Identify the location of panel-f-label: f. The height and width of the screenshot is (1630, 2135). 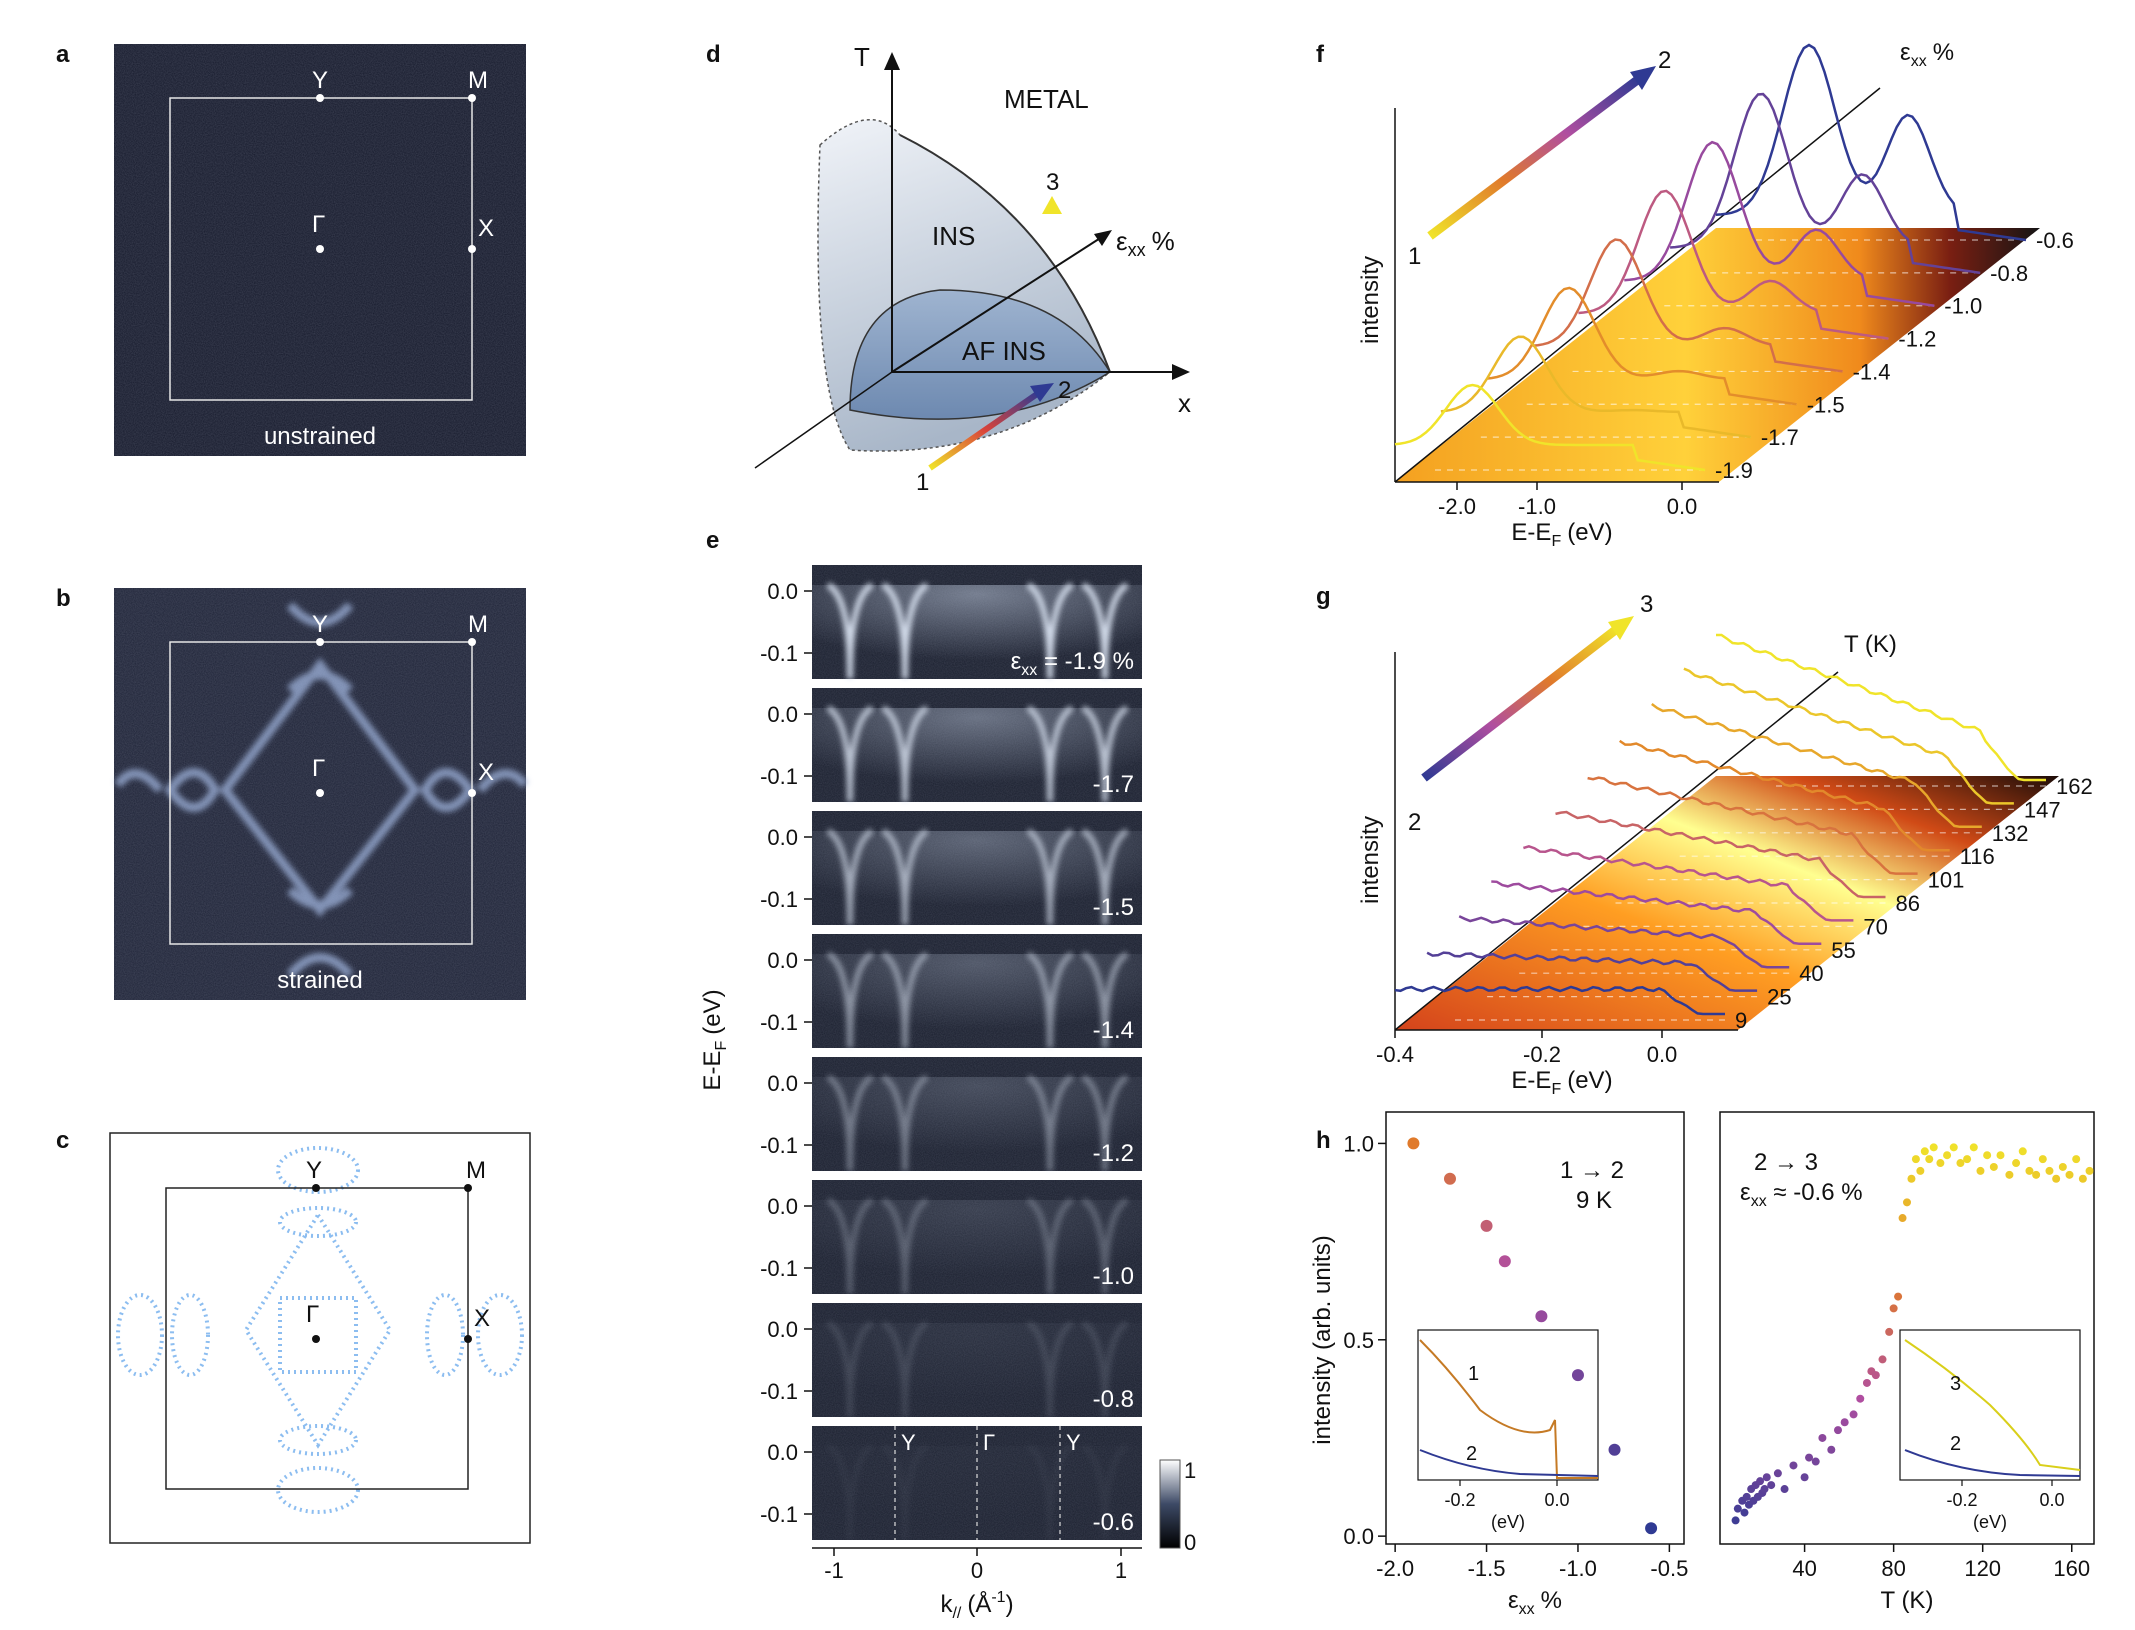
(1320, 54).